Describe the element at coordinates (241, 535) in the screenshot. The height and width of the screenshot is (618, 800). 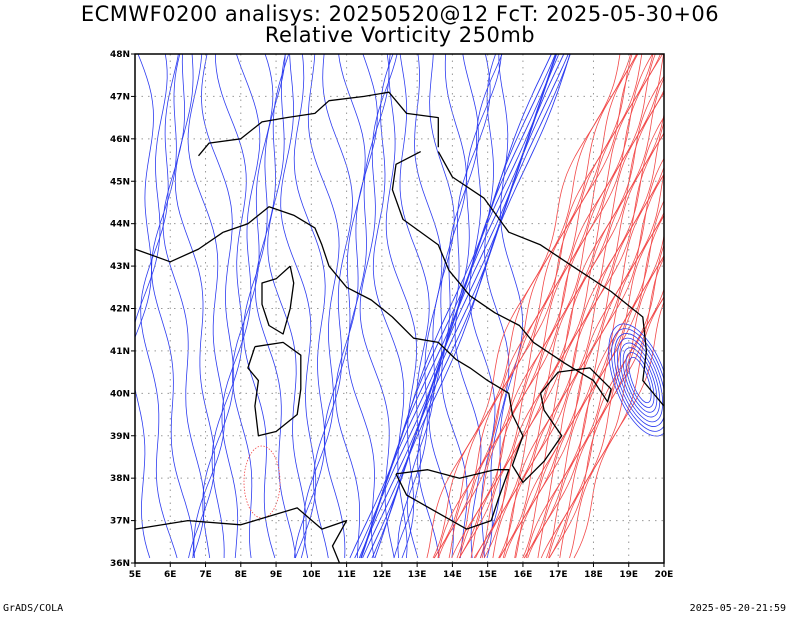
I see `north-africa-coastline` at that location.